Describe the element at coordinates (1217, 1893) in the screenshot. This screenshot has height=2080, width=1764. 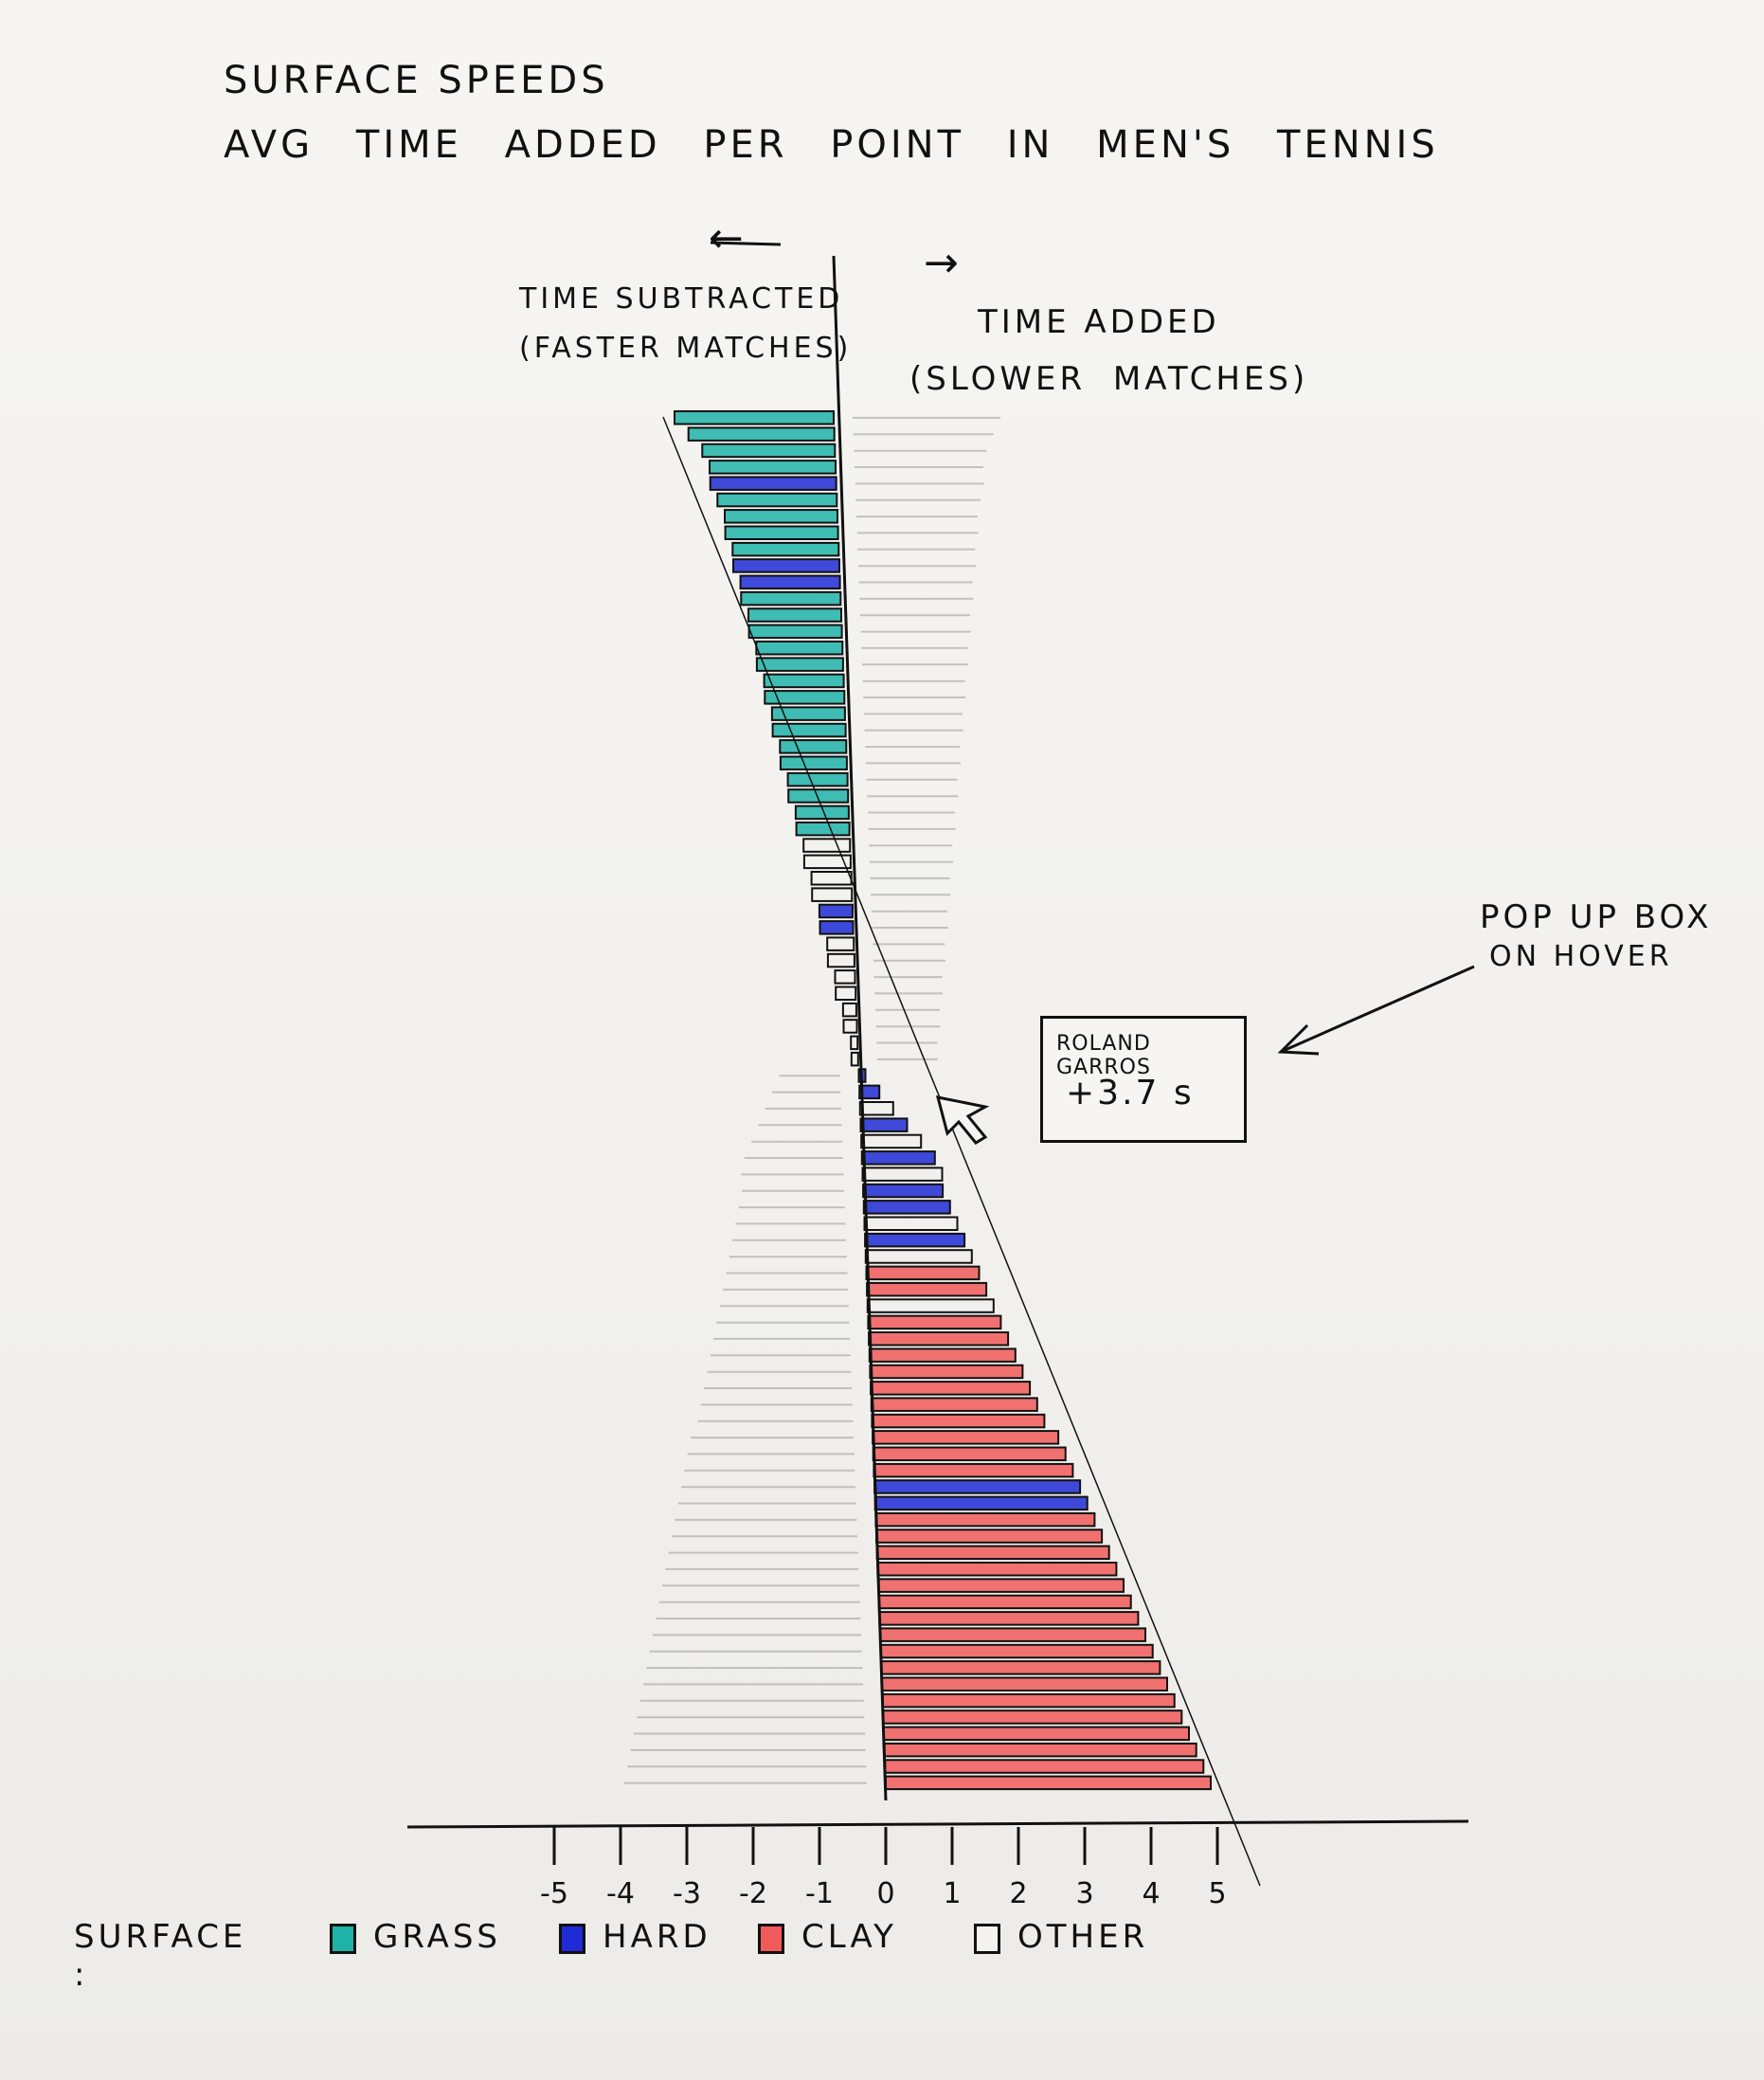
I see `x-tick-label: 5` at that location.